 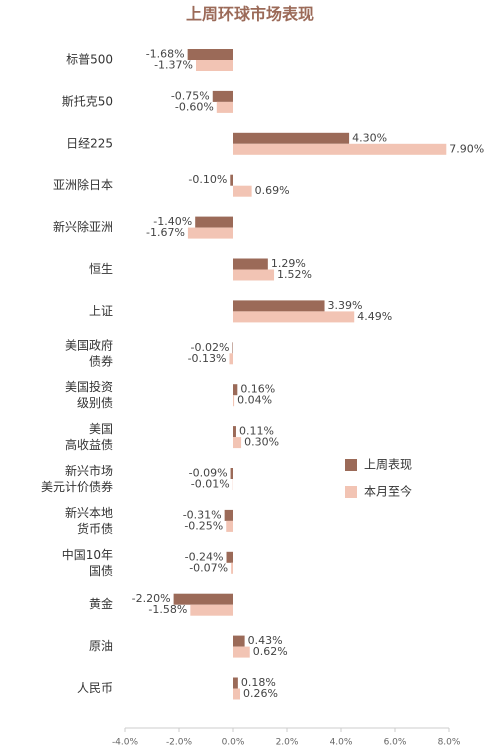 What do you see at coordinates (202, 514) in the screenshot?
I see `value-label: -0.31%` at bounding box center [202, 514].